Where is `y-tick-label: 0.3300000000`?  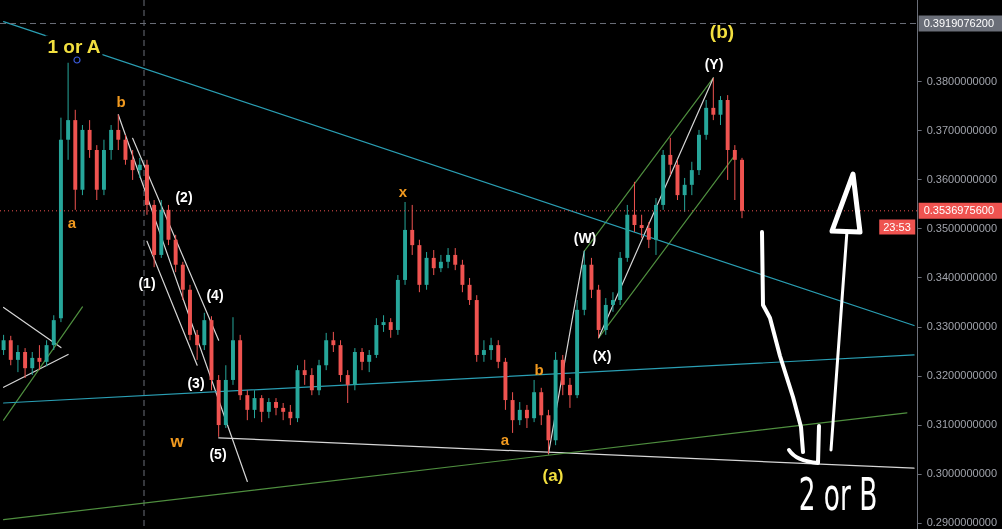 y-tick-label: 0.3300000000 is located at coordinates (962, 326).